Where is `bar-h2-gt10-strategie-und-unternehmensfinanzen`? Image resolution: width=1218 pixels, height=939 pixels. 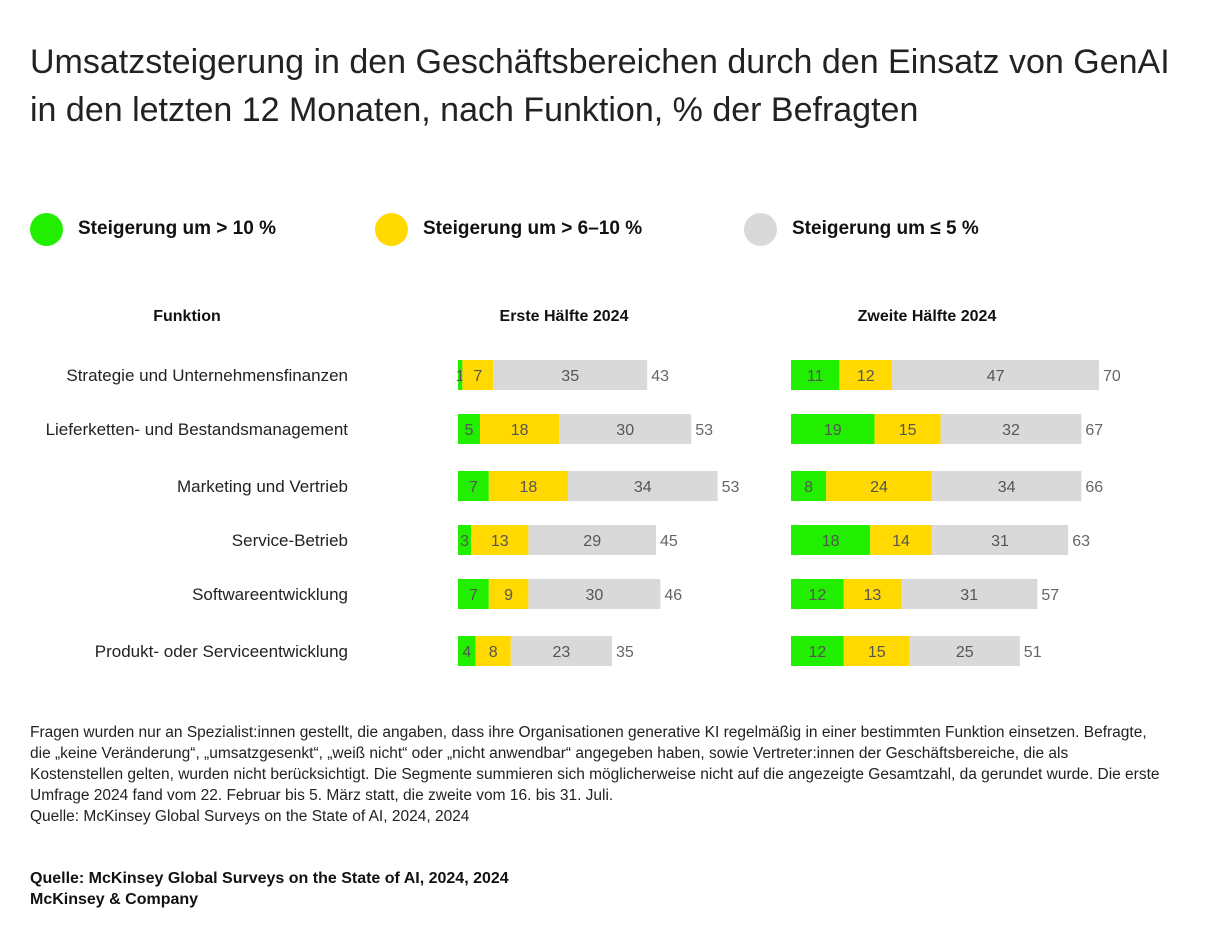
bar-h2-gt10-strategie-und-unternehmensfinanzen is located at coordinates (815, 375).